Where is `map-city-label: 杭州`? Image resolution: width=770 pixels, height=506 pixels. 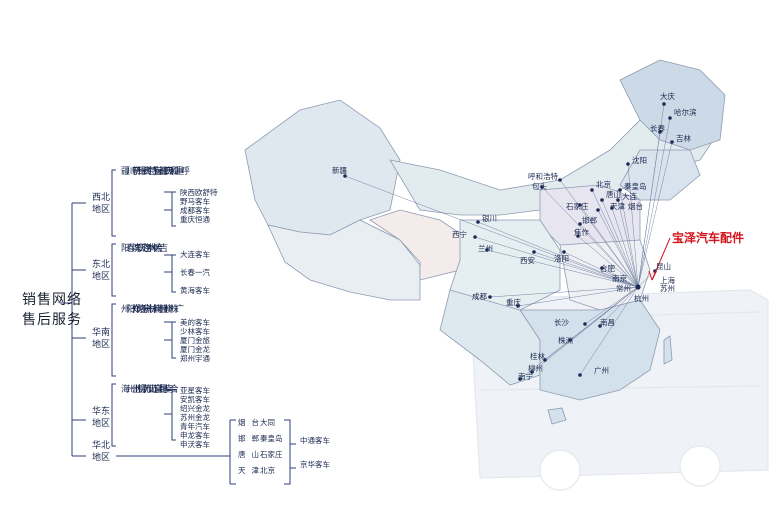 map-city-label: 杭州 is located at coordinates (641, 298).